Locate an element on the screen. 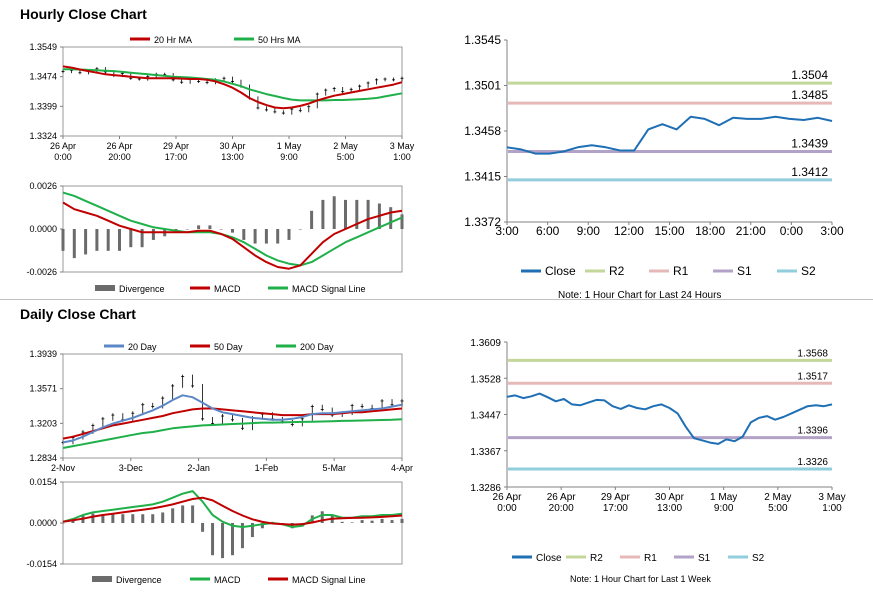 This screenshot has width=873, height=601. daily-pivot-r2-value: 1.3568 is located at coordinates (812, 353).